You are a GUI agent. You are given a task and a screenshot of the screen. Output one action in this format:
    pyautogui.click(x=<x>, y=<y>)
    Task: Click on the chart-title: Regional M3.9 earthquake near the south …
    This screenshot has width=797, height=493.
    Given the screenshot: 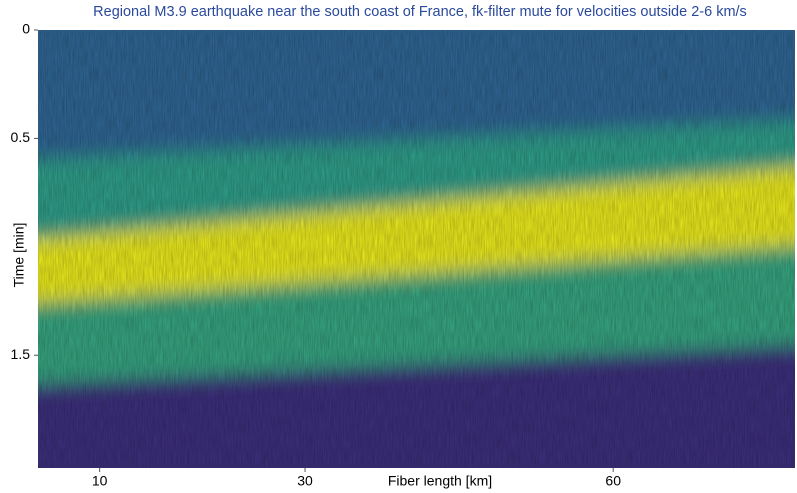 What is the action you would take?
    pyautogui.click(x=420, y=12)
    